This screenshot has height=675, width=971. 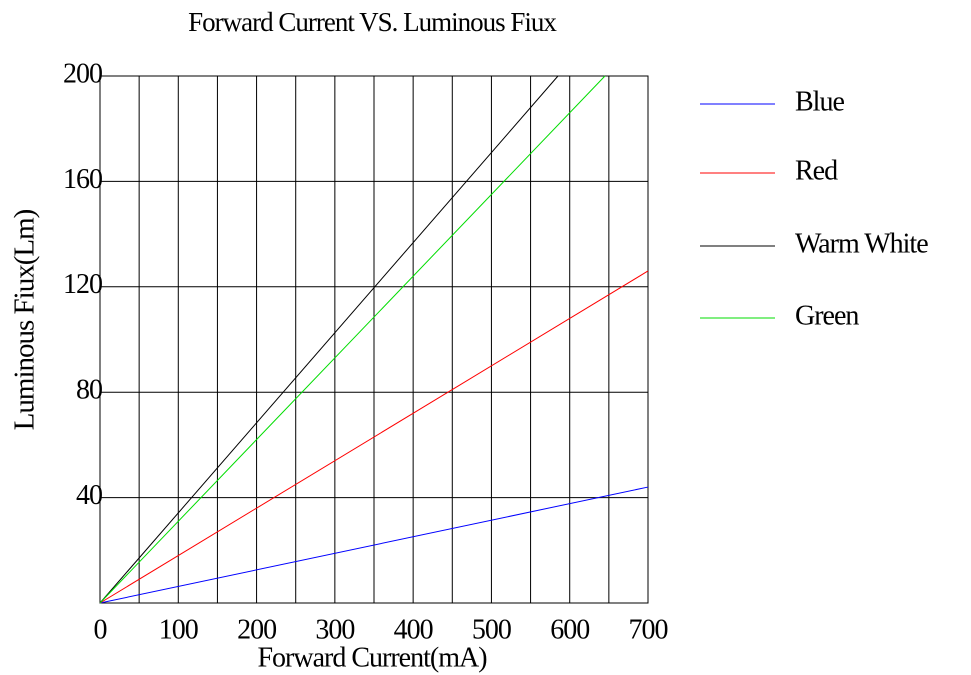 What do you see at coordinates (82, 284) in the screenshot?
I see `y-tick-label: 120` at bounding box center [82, 284].